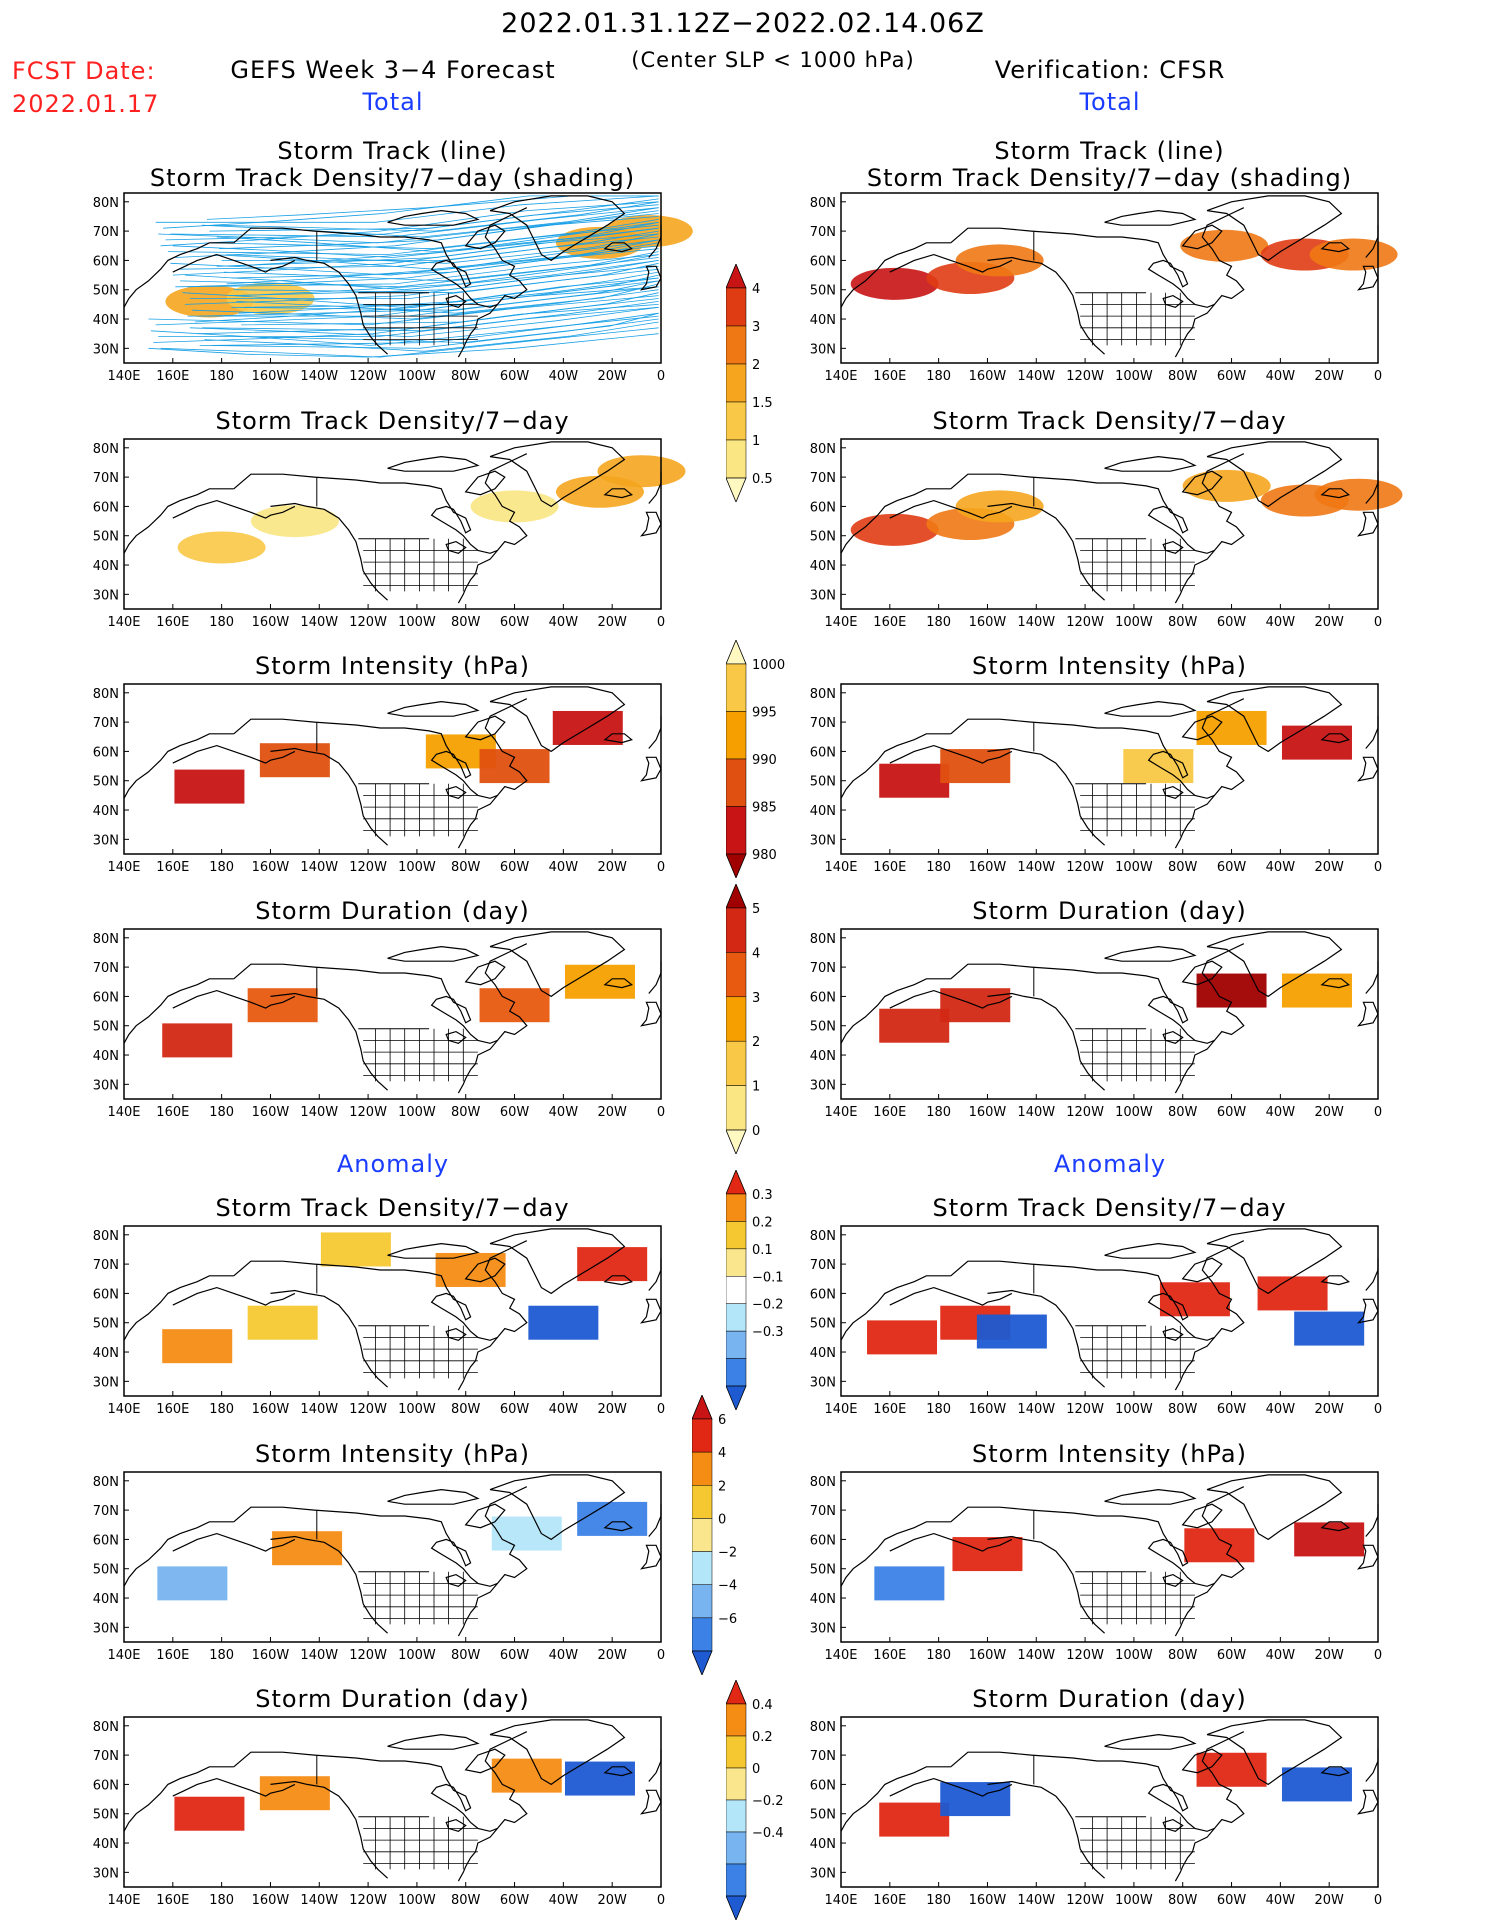  What do you see at coordinates (618, 1526) in the screenshot?
I see `iceland-outline` at bounding box center [618, 1526].